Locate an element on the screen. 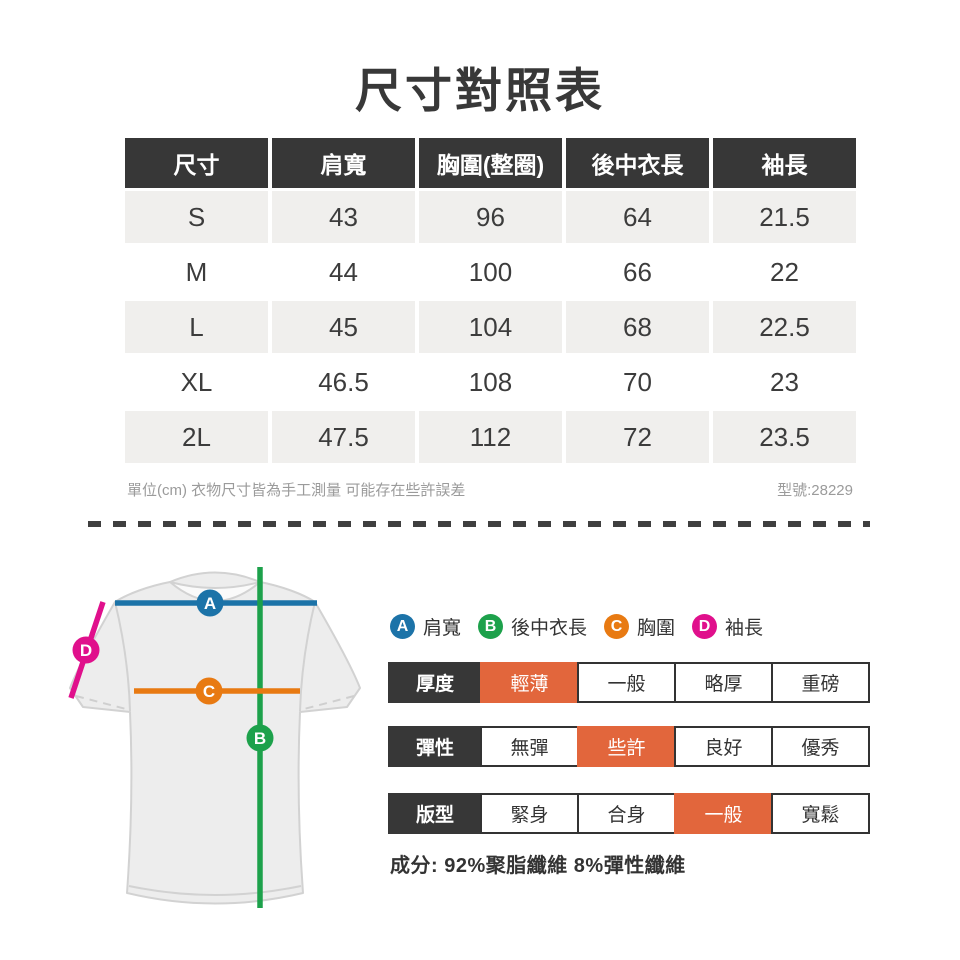 This screenshot has height=960, width=960. table-row: M 44 100 66 22 is located at coordinates (490, 272).